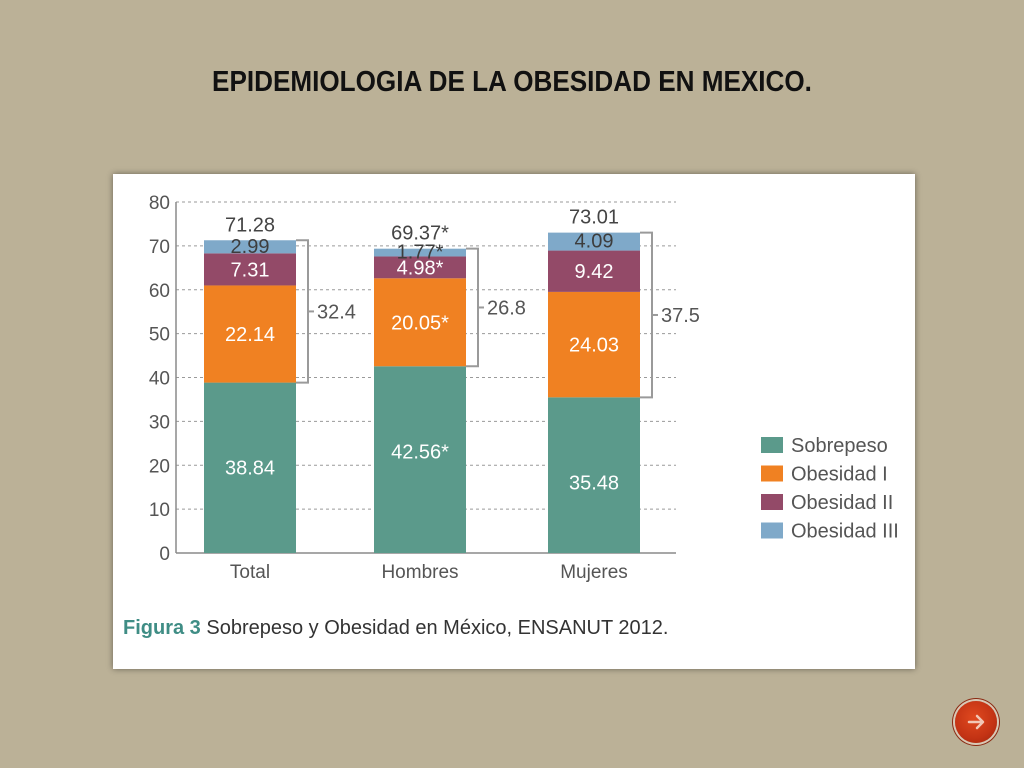  What do you see at coordinates (159, 510) in the screenshot?
I see `y-tick-label: 10` at bounding box center [159, 510].